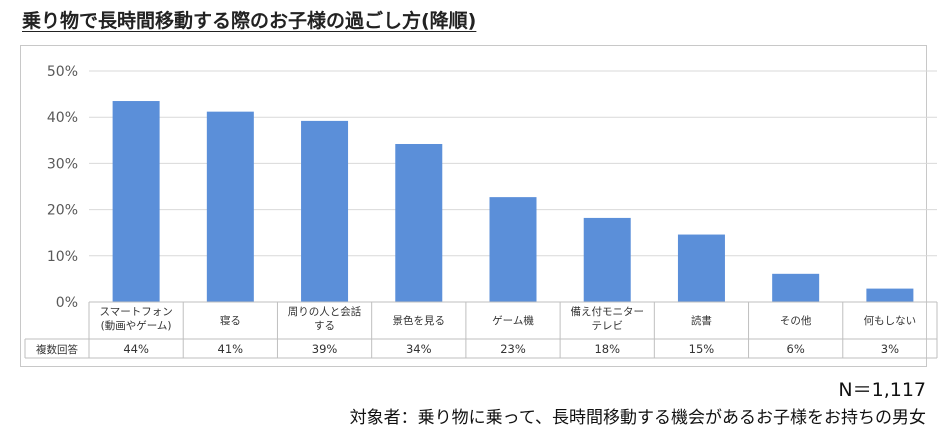 The width and height of the screenshot is (940, 432). I want to click on data-label: 39%, so click(325, 349).